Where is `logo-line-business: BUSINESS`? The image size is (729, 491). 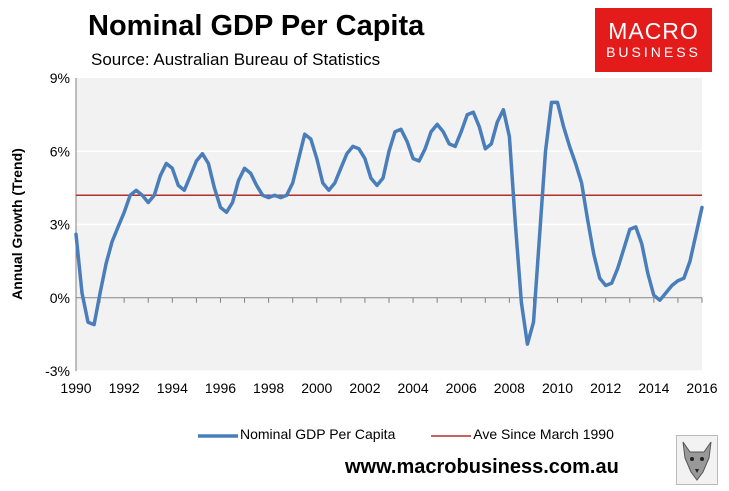
logo-line-business: BUSINESS is located at coordinates (653, 52).